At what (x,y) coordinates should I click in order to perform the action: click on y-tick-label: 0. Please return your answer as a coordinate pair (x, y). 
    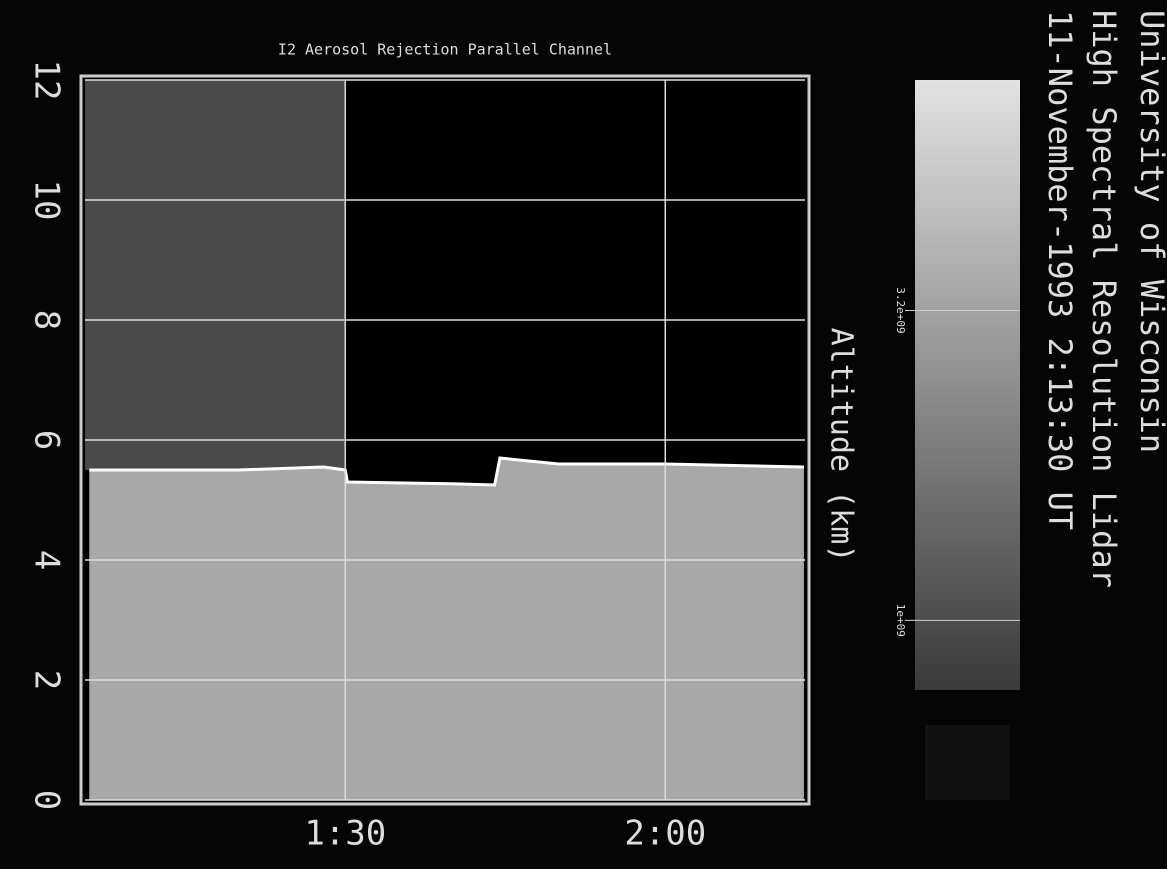
    Looking at the image, I should click on (47, 800).